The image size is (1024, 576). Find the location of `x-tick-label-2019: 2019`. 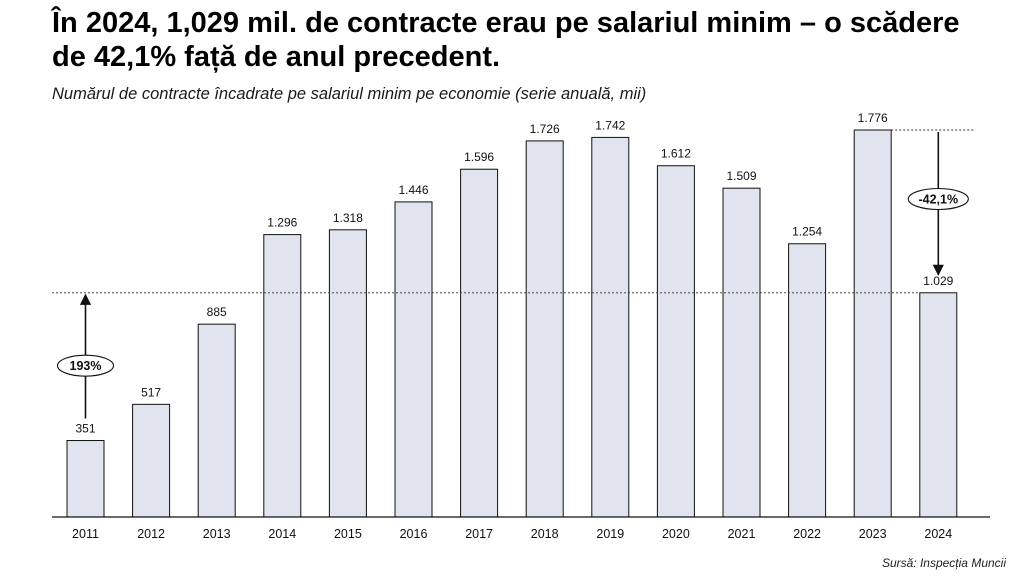

x-tick-label-2019: 2019 is located at coordinates (610, 534).